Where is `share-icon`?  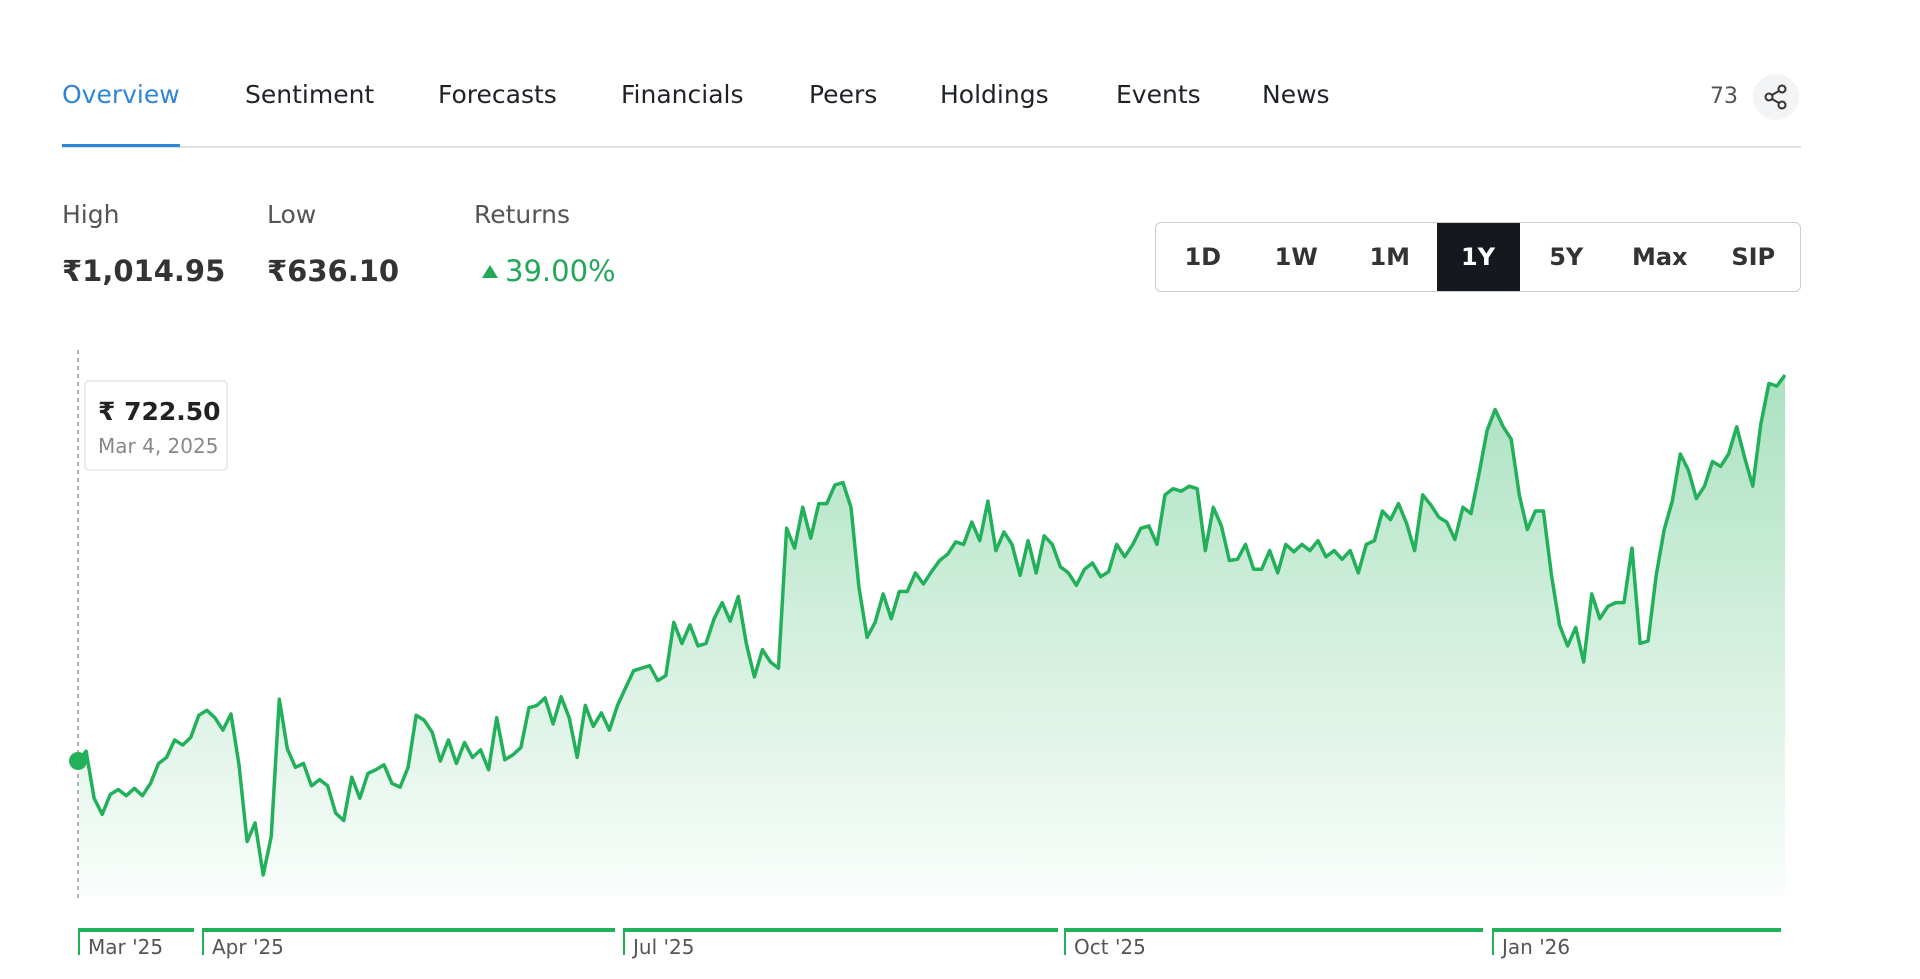 share-icon is located at coordinates (1775, 97).